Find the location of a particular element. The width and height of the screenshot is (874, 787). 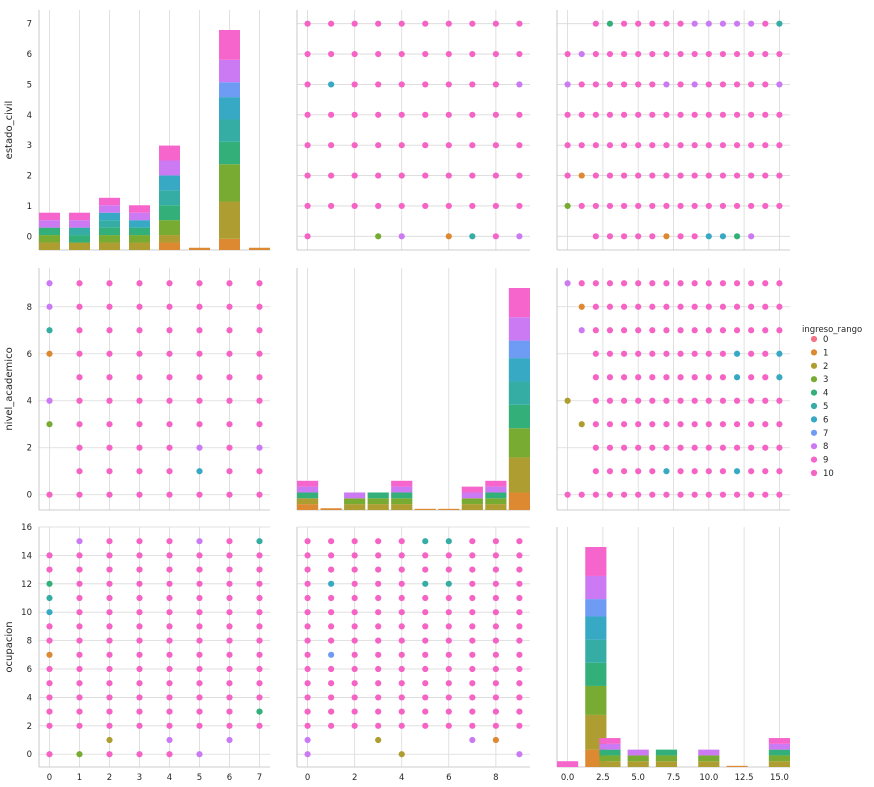

panel-grid-r1-c0 is located at coordinates (154, 389).